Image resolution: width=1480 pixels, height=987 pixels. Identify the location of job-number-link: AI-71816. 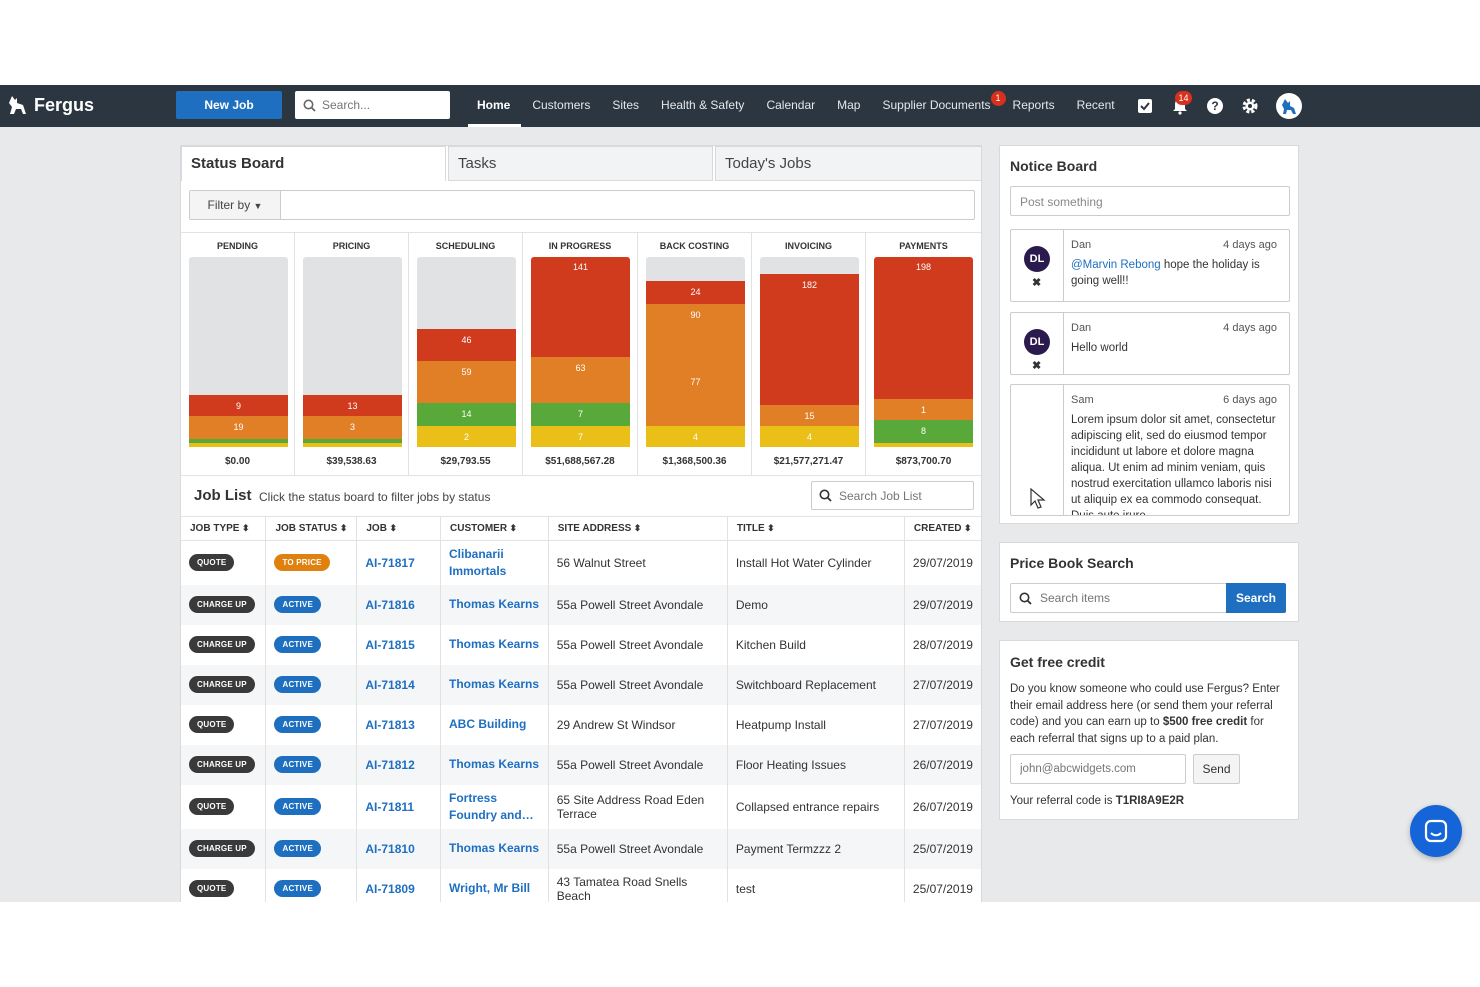
(390, 604).